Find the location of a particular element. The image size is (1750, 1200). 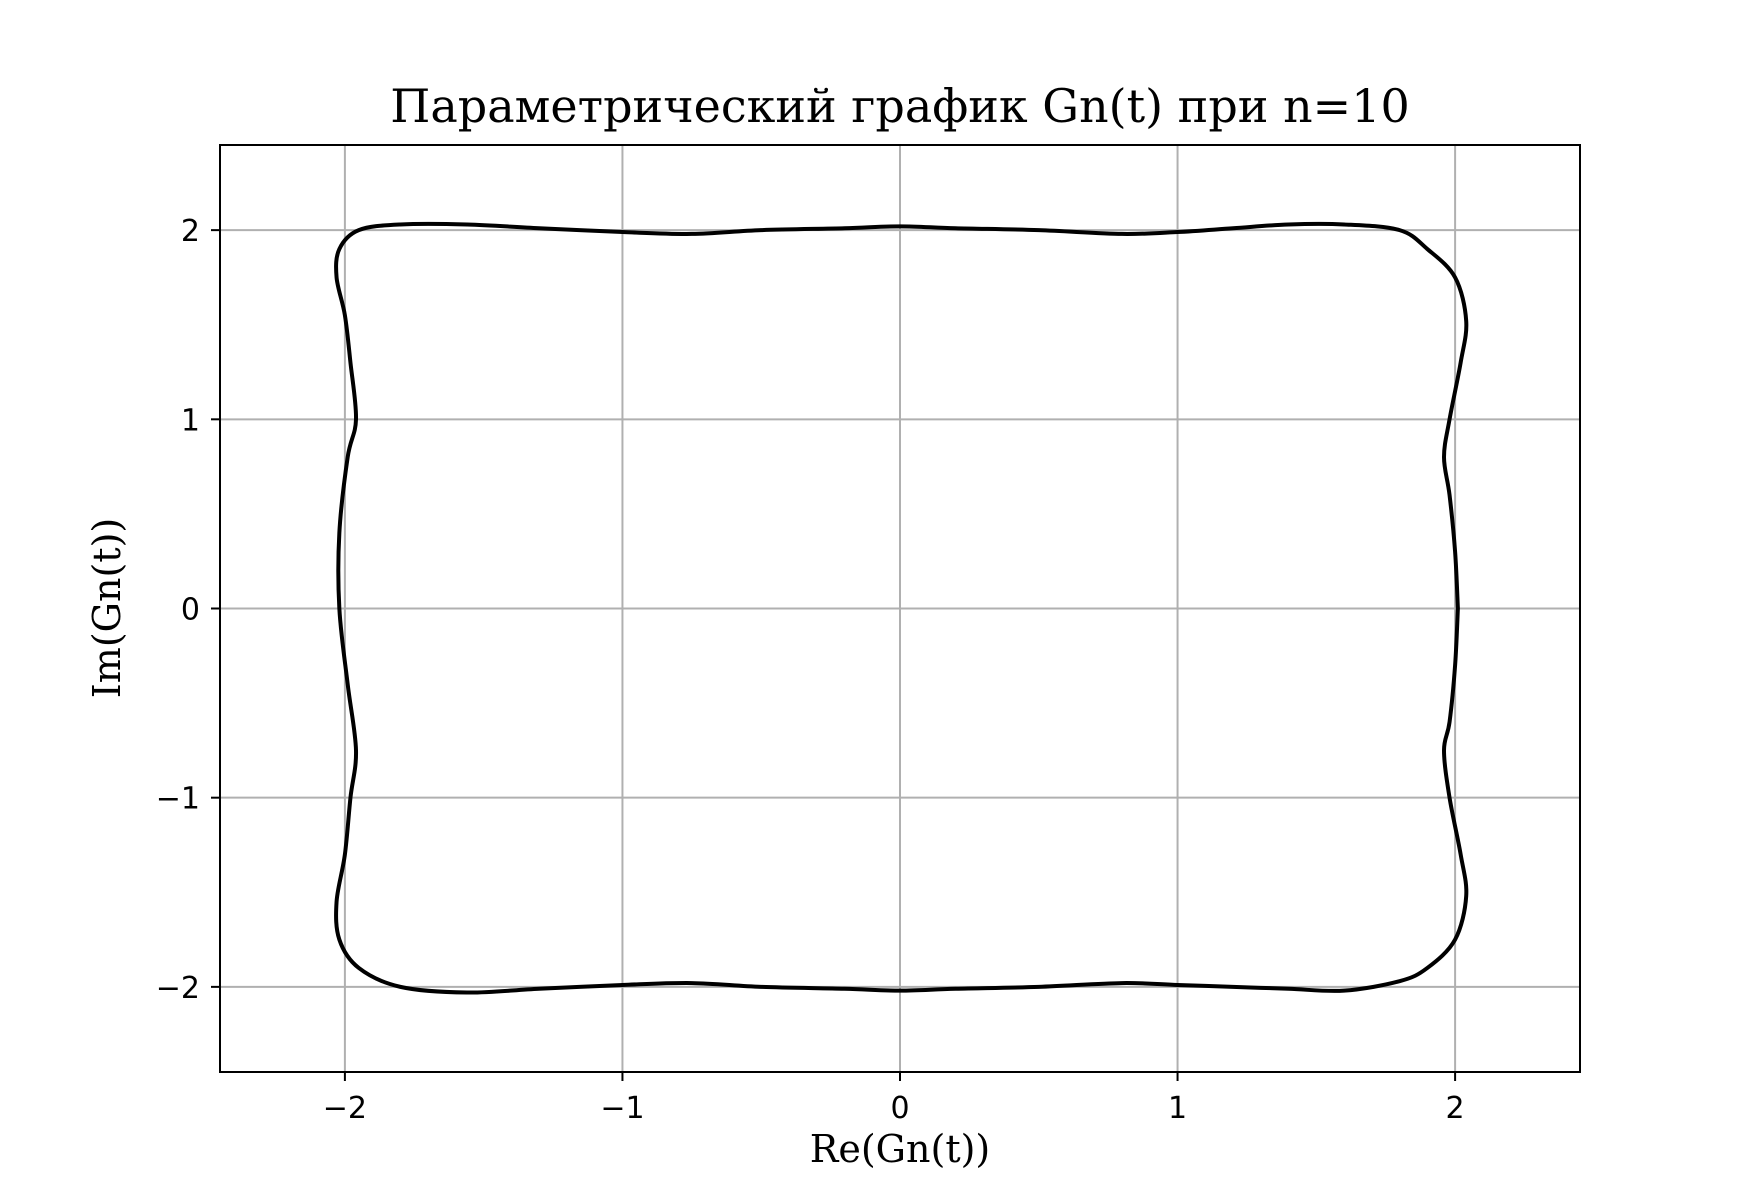

x-tick-label: 2 is located at coordinates (1455, 1108).